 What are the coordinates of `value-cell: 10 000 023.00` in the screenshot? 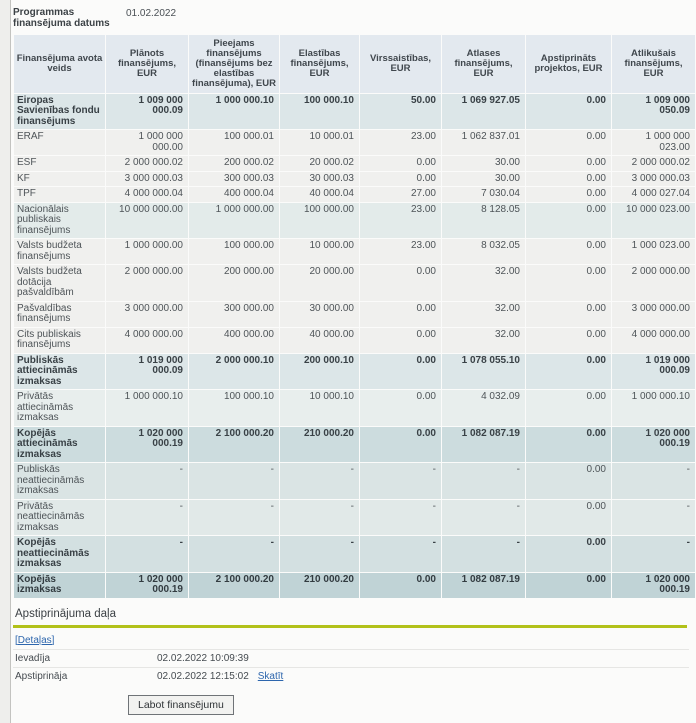 It's located at (653, 220).